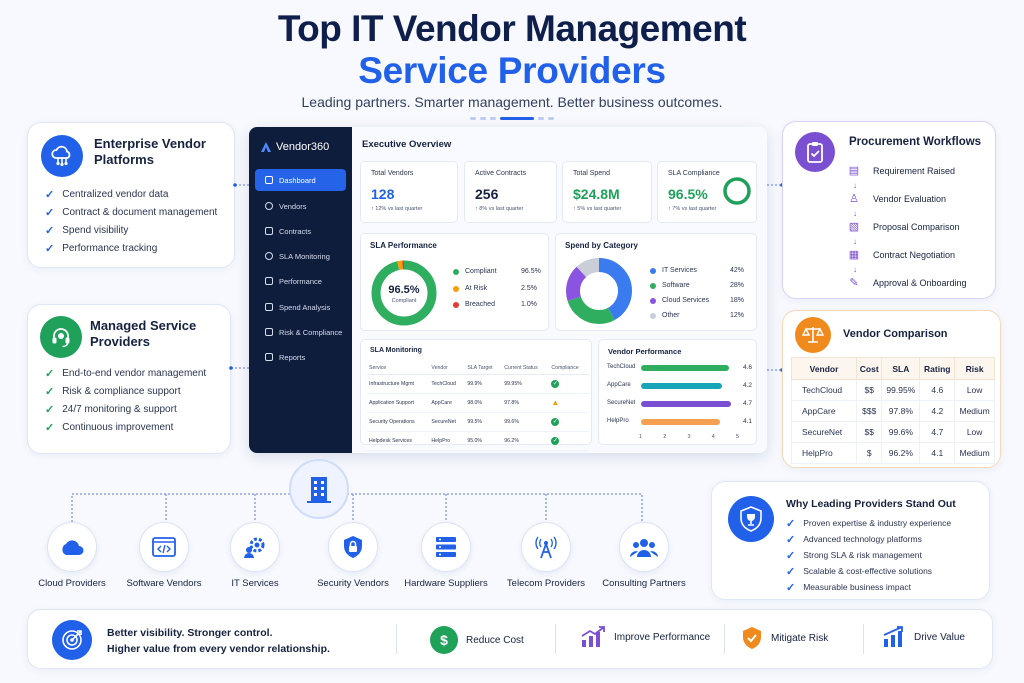 The width and height of the screenshot is (1024, 683). What do you see at coordinates (300, 357) in the screenshot?
I see `sidebar-item-reports: Reports` at bounding box center [300, 357].